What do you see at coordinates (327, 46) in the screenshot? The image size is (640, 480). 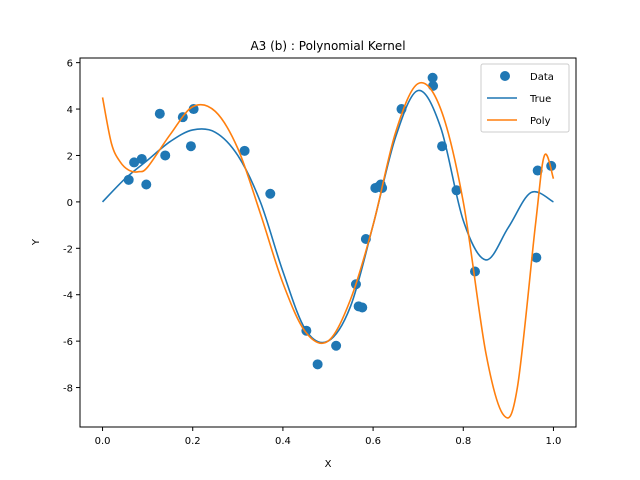 I see `chart-title: A3 (b) : Polynomial Kernel` at bounding box center [327, 46].